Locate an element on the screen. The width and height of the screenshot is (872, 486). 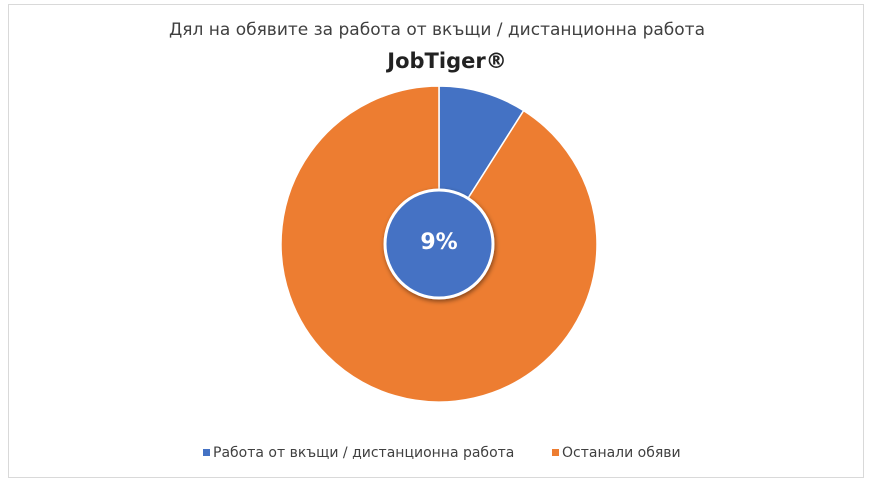
logo: JobTiger® is located at coordinates (445, 61).